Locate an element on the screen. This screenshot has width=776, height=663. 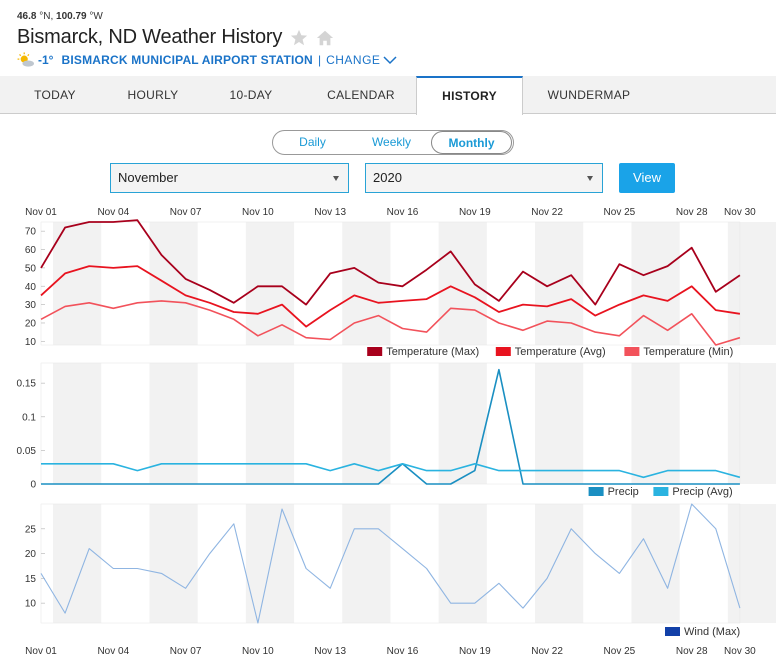
x-tick-label-top: Nov 19 is located at coordinates (475, 212).